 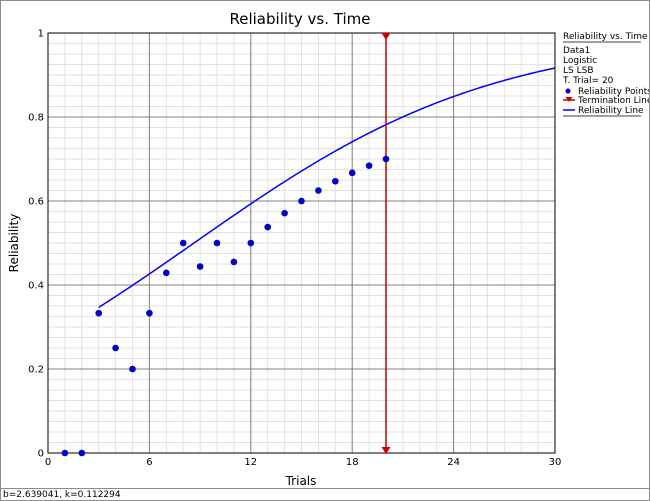 I want to click on x-tick-label: 18, so click(x=352, y=462).